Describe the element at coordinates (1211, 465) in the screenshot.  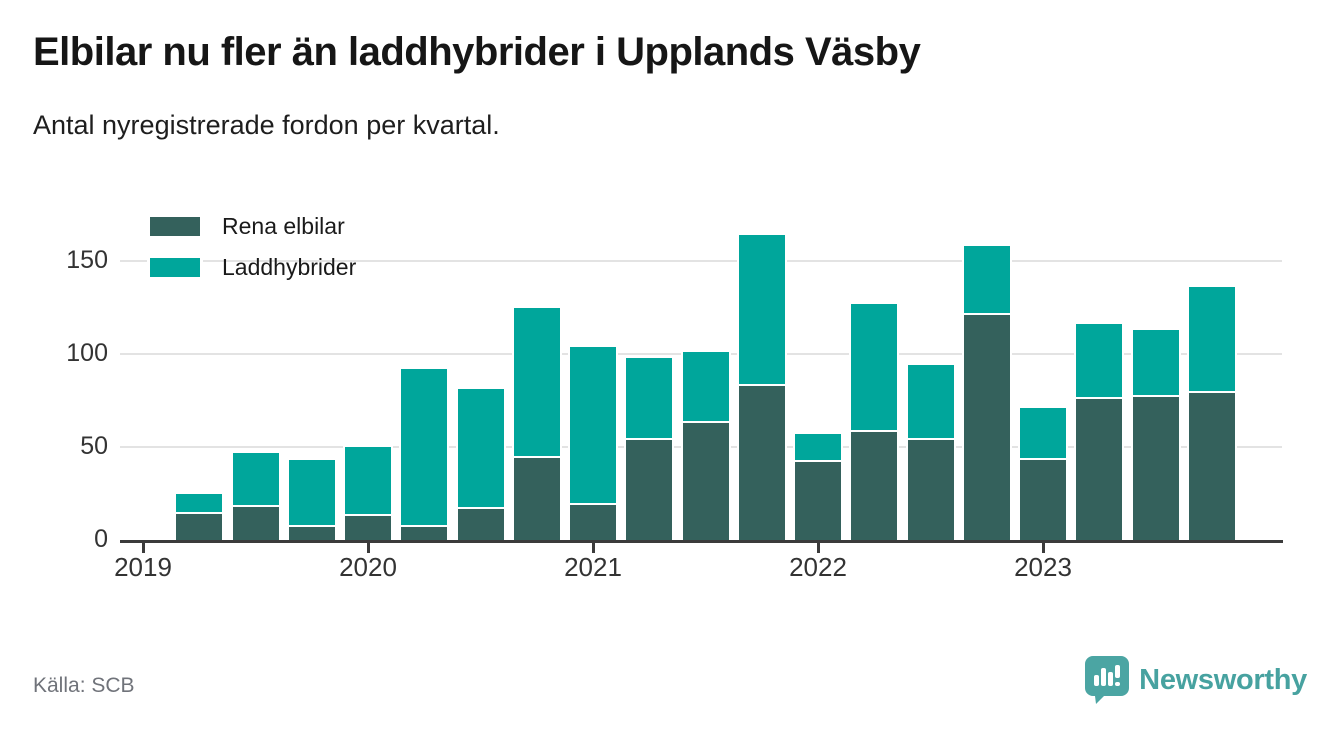
I see `bar-segment-rena-elbilar-2023-Q4` at that location.